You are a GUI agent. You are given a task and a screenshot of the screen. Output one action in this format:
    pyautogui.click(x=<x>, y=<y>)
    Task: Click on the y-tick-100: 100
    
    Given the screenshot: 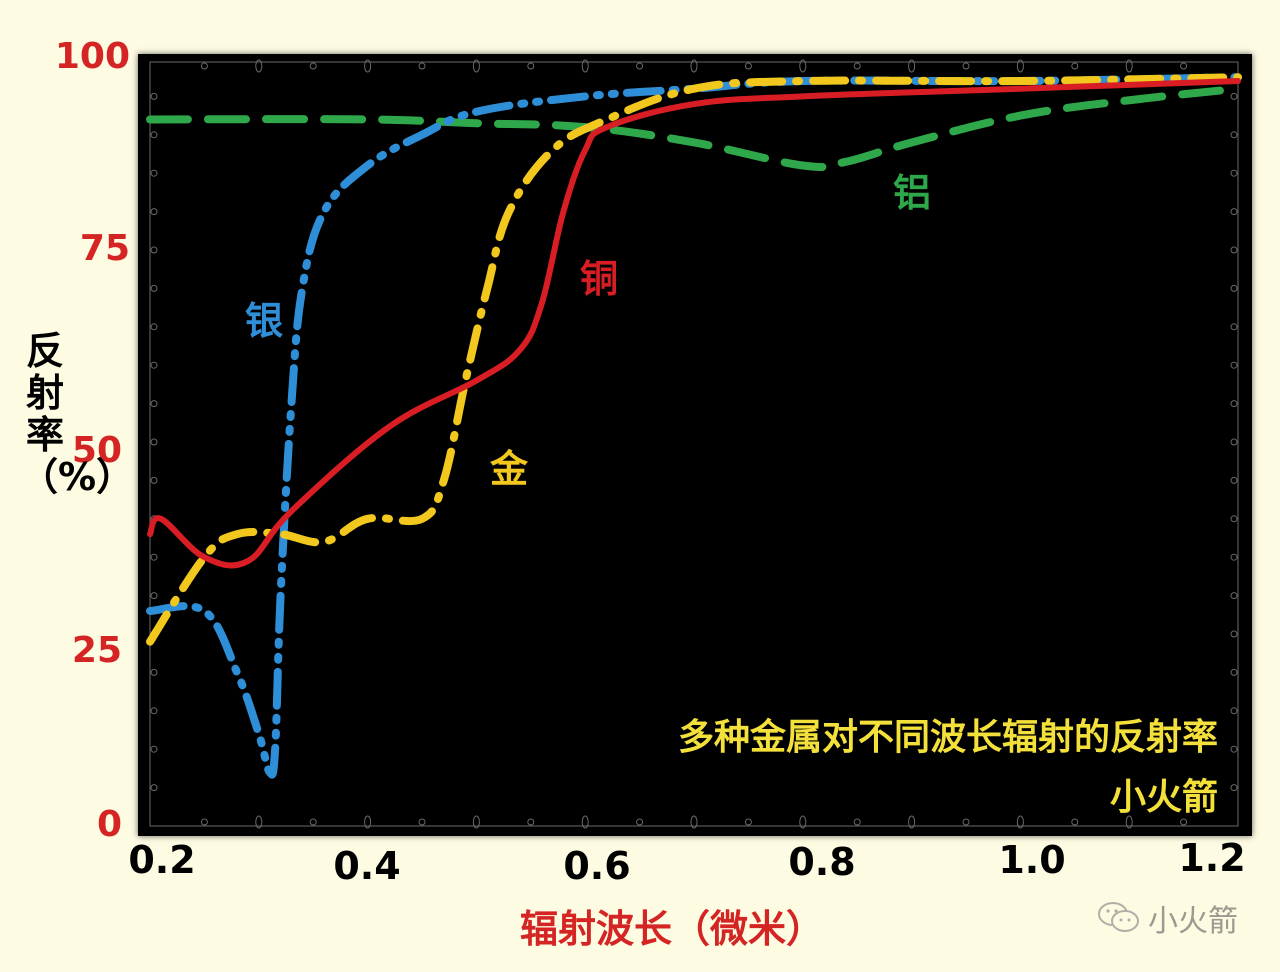 What is the action you would take?
    pyautogui.click(x=92, y=56)
    